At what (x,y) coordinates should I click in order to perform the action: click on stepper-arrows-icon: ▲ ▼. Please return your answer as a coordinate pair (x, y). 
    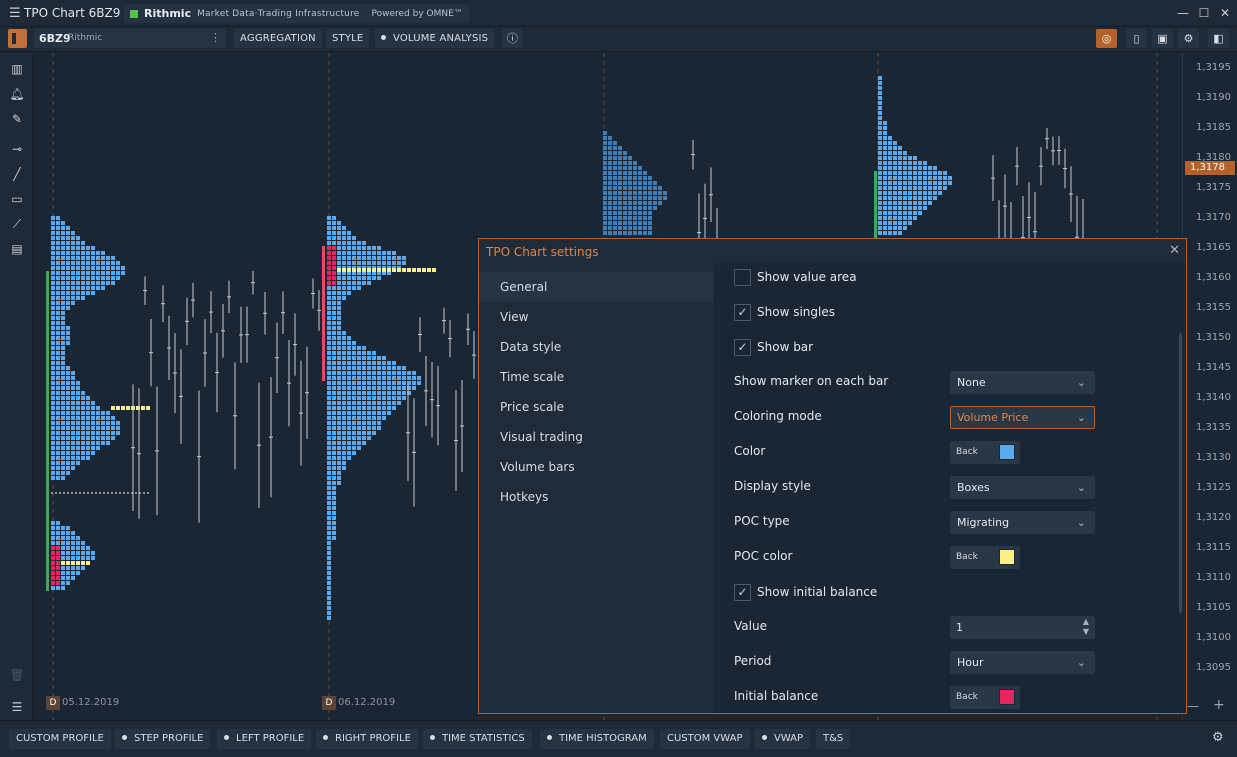
    Looking at the image, I should click on (1085, 626).